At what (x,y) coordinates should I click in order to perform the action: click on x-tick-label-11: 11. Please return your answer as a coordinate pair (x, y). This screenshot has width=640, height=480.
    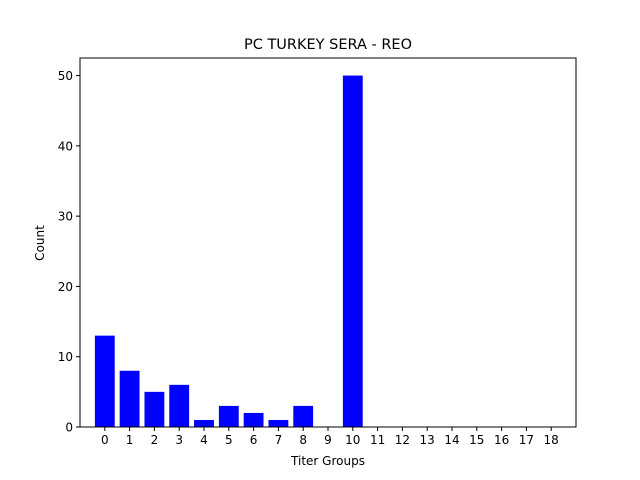
    Looking at the image, I should click on (377, 440).